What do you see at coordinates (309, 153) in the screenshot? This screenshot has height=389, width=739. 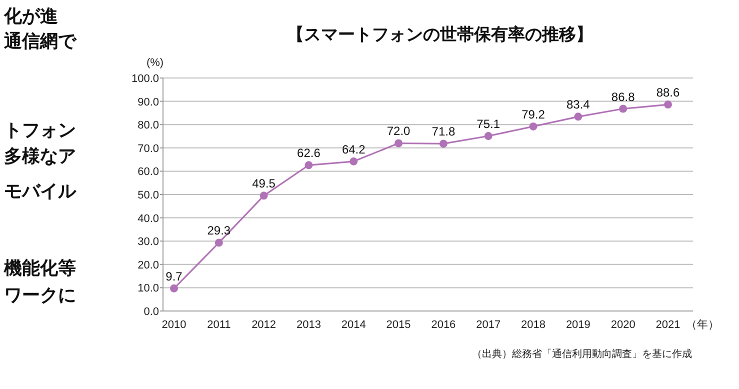 I see `data-label: 62.6` at bounding box center [309, 153].